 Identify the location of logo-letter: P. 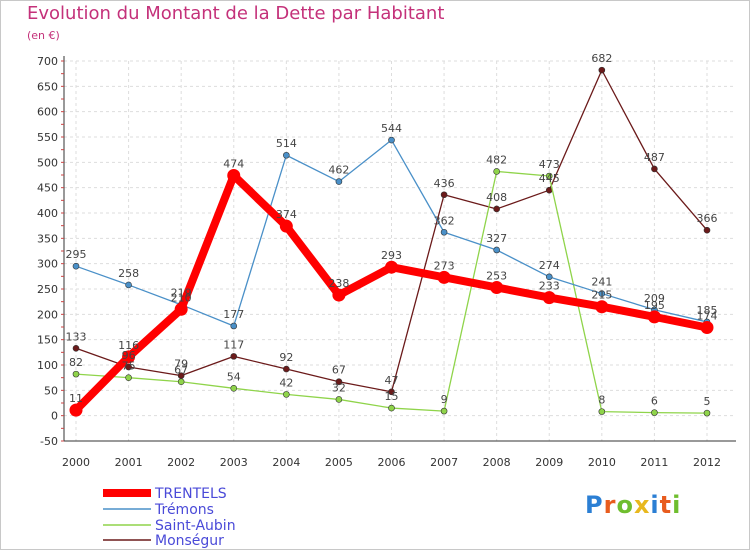
(594, 505).